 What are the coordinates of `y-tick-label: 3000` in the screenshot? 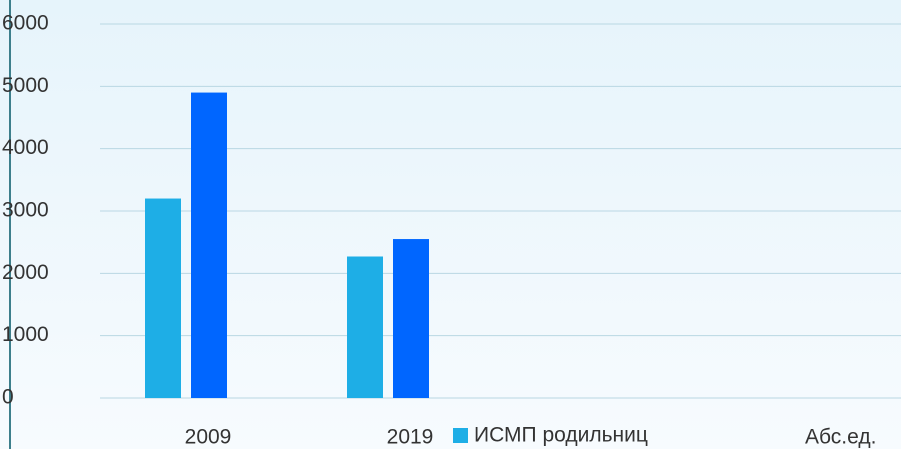 It's located at (25, 210).